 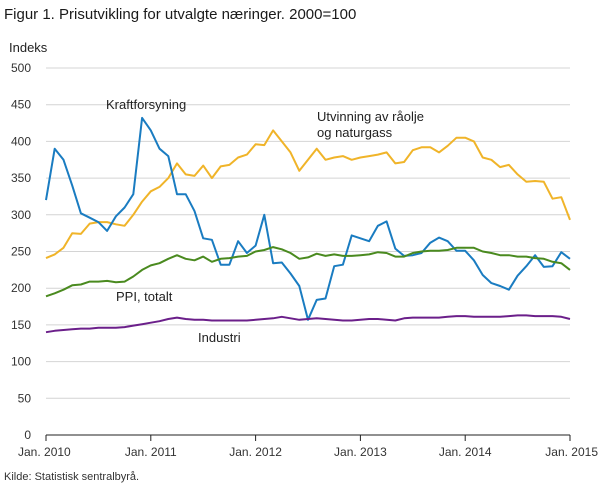 I want to click on y-tick-label: 100, so click(x=21, y=362).